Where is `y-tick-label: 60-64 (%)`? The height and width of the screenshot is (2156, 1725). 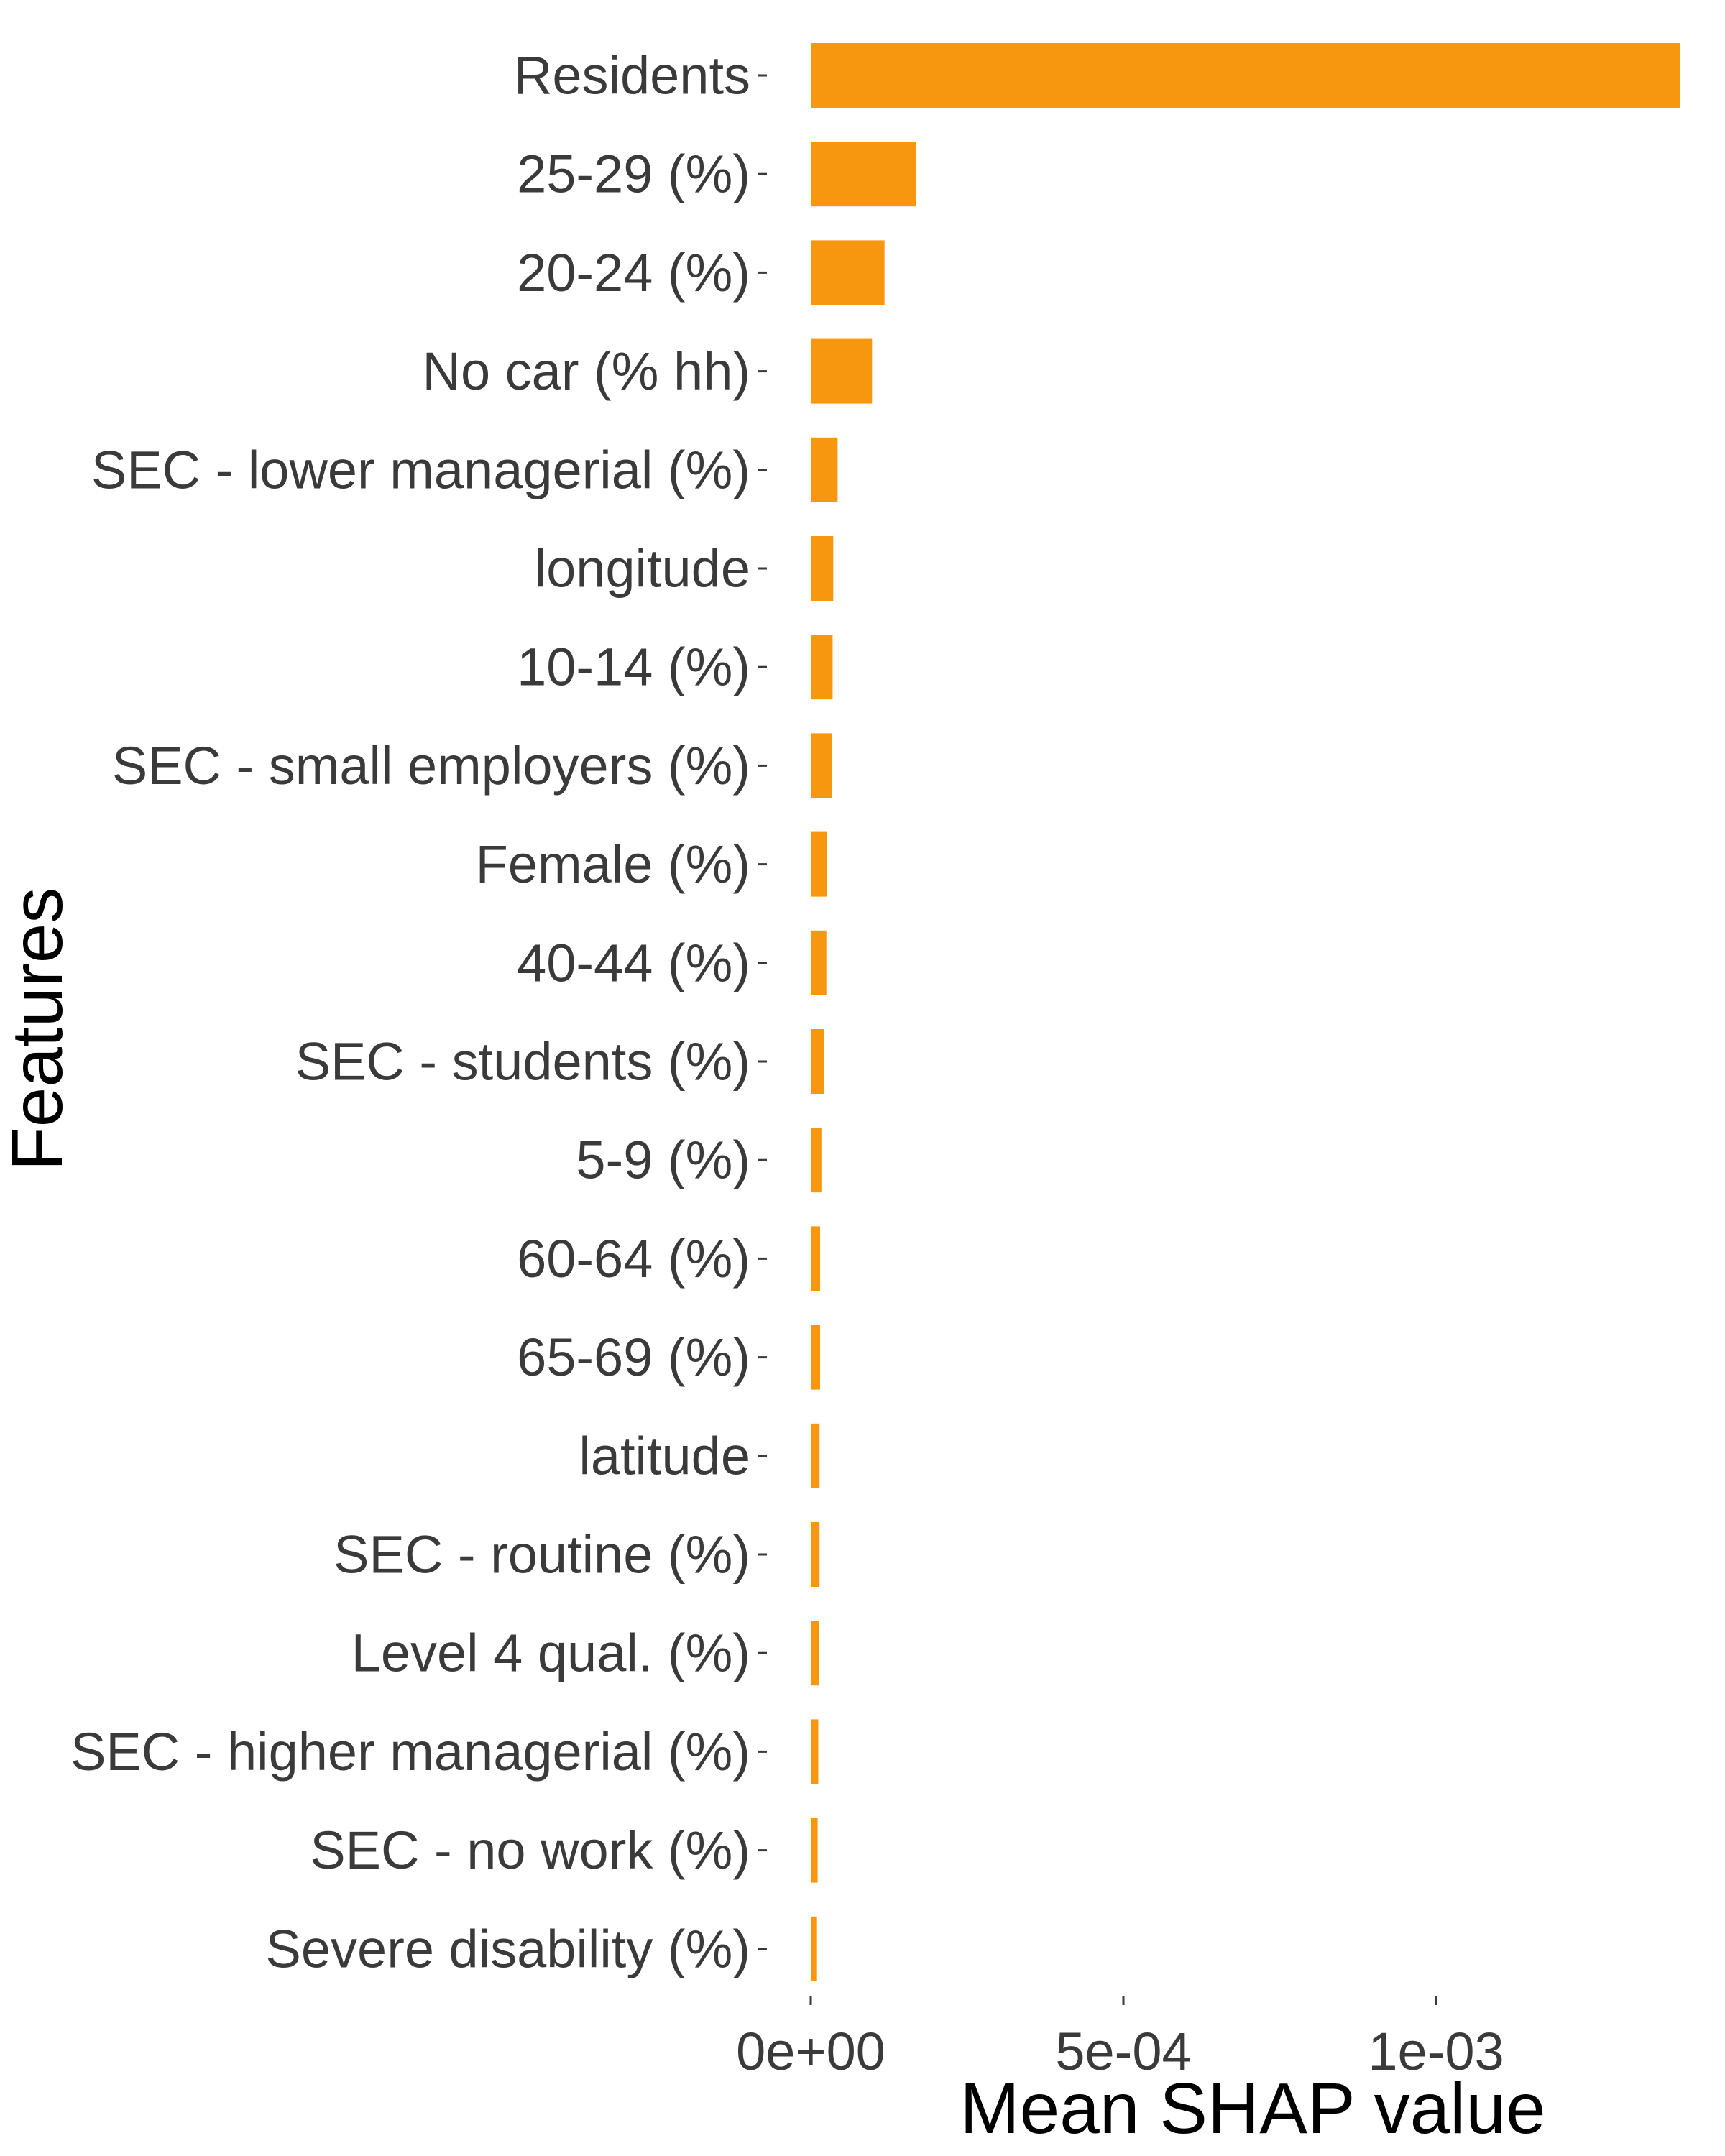
y-tick-label: 60-64 (%) is located at coordinates (633, 1259).